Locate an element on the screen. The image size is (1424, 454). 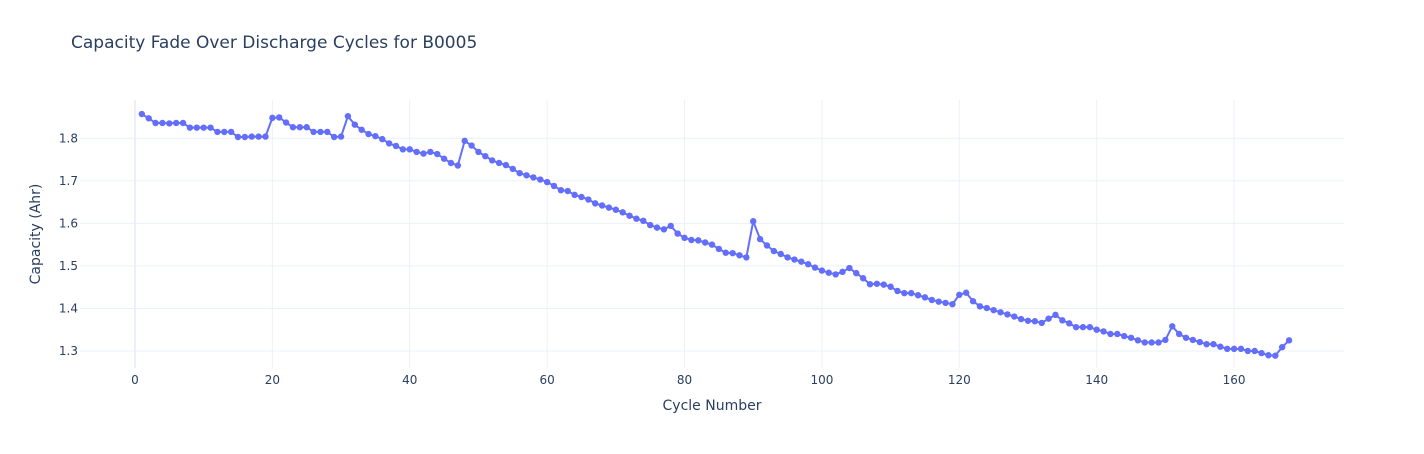
y-axis-title: Capacity (Ahr) is located at coordinates (36, 234).